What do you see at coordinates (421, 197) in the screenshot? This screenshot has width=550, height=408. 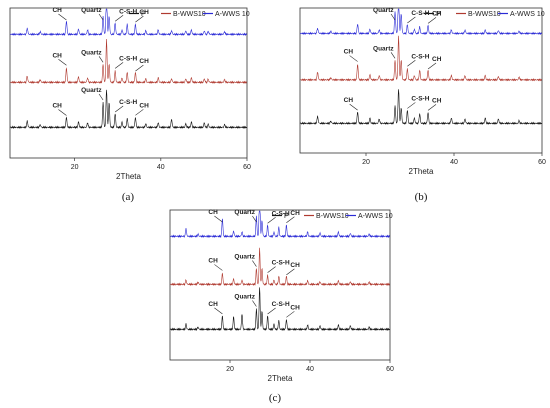 I see `panel-caption: (b)` at bounding box center [421, 197].